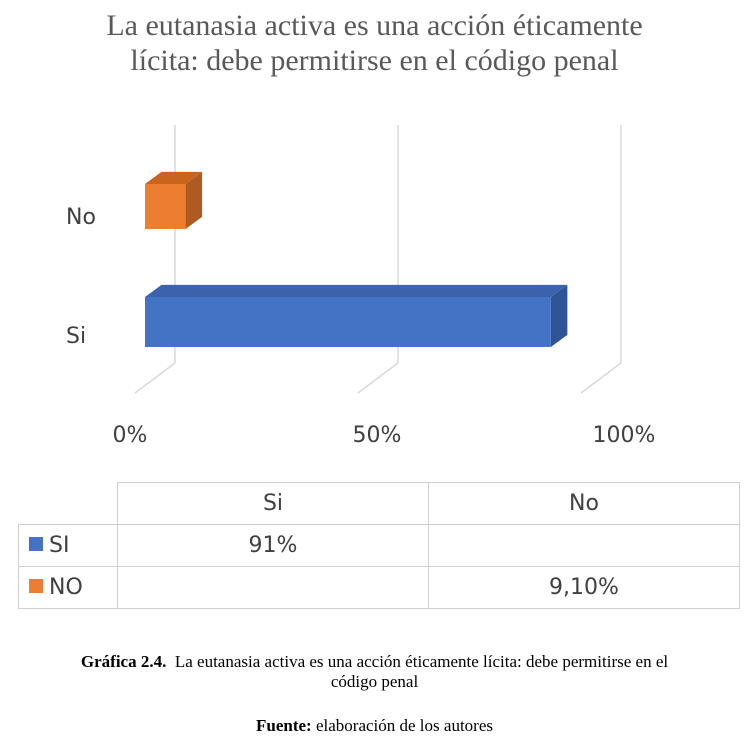 Image resolution: width=749 pixels, height=748 pixels. I want to click on source-text: elaboración de los autores, so click(404, 725).